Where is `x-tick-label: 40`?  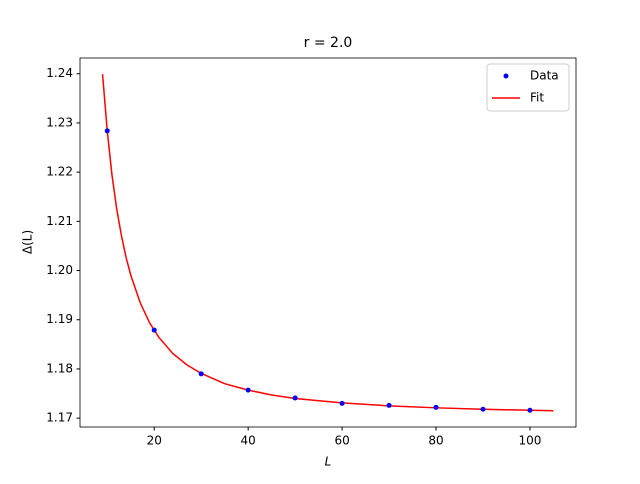 x-tick-label: 40 is located at coordinates (248, 441).